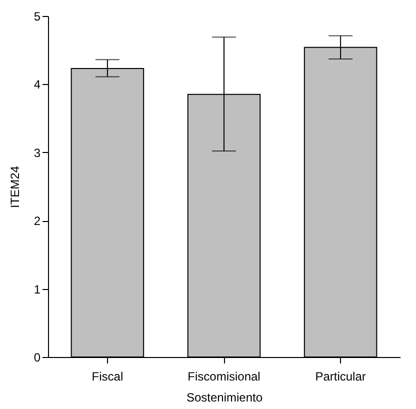  What do you see at coordinates (224, 397) in the screenshot?
I see `x-axis-title: Sostenimiento` at bounding box center [224, 397].